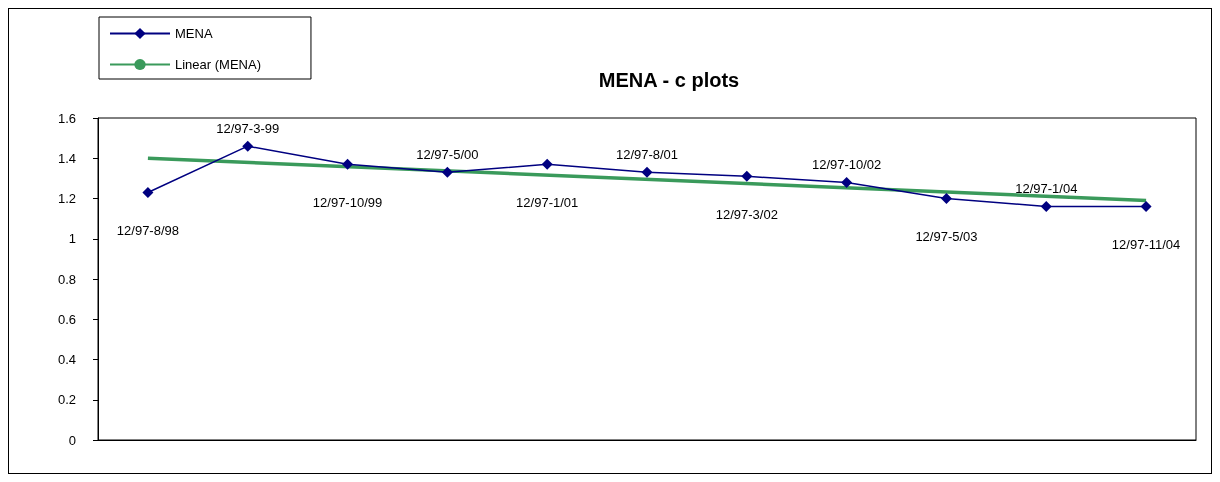  Describe the element at coordinates (66, 198) in the screenshot. I see `y-tick-label: 1.2` at that location.